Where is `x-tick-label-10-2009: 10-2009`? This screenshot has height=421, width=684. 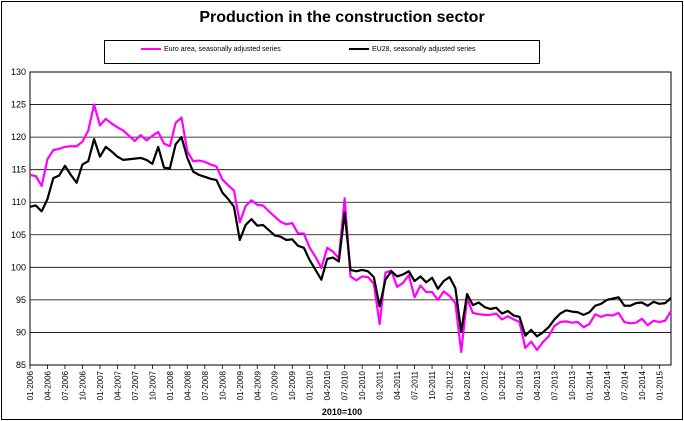
x-tick-label-10-2009: 10-2009 is located at coordinates (292, 385).